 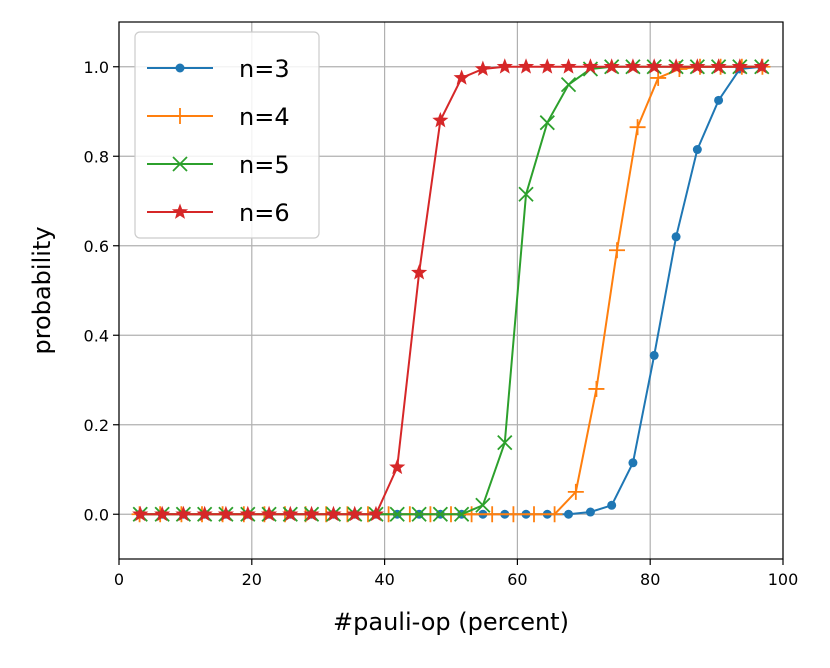 What do you see at coordinates (42, 290) in the screenshot?
I see `y-axis-label: probability` at bounding box center [42, 290].